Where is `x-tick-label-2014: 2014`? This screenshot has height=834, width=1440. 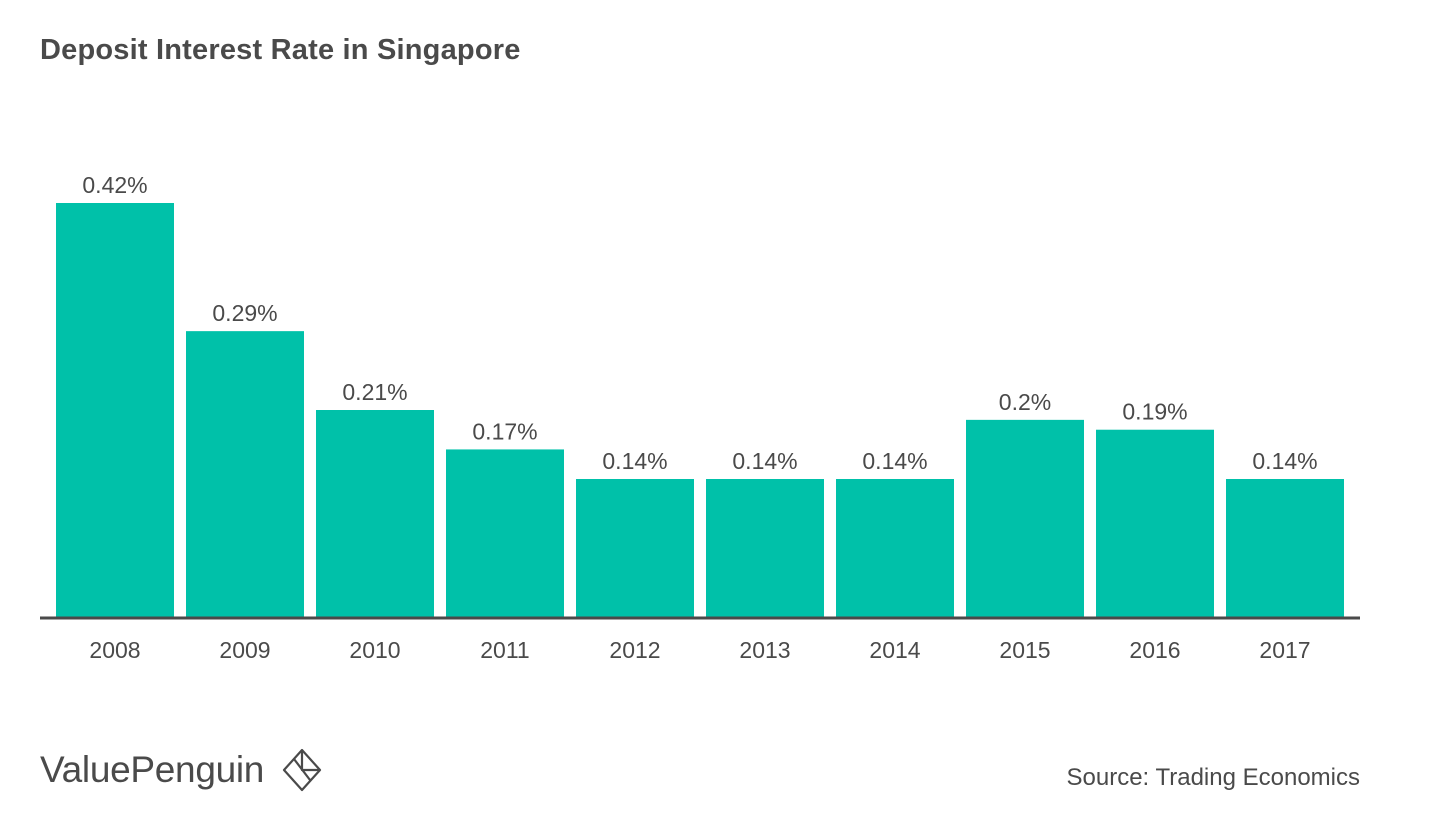
x-tick-label-2014: 2014 is located at coordinates (894, 650).